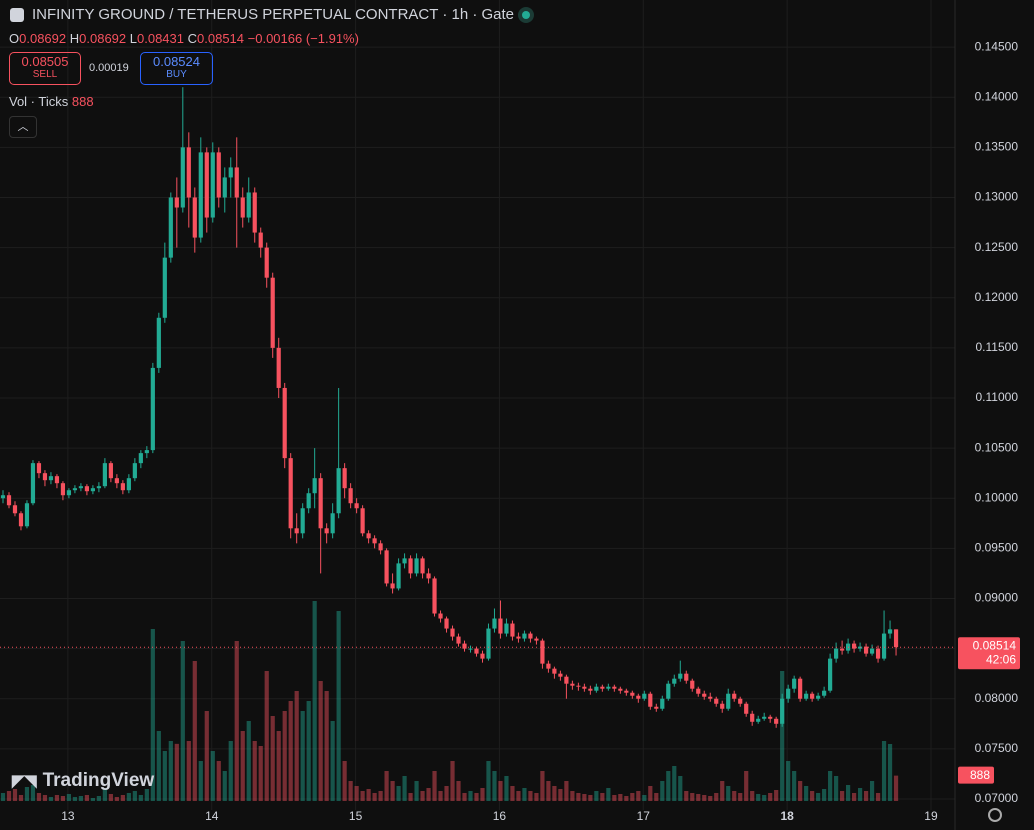 Image resolution: width=1034 pixels, height=830 pixels. I want to click on volume-legend: Vol · Ticks 888, so click(51, 101).